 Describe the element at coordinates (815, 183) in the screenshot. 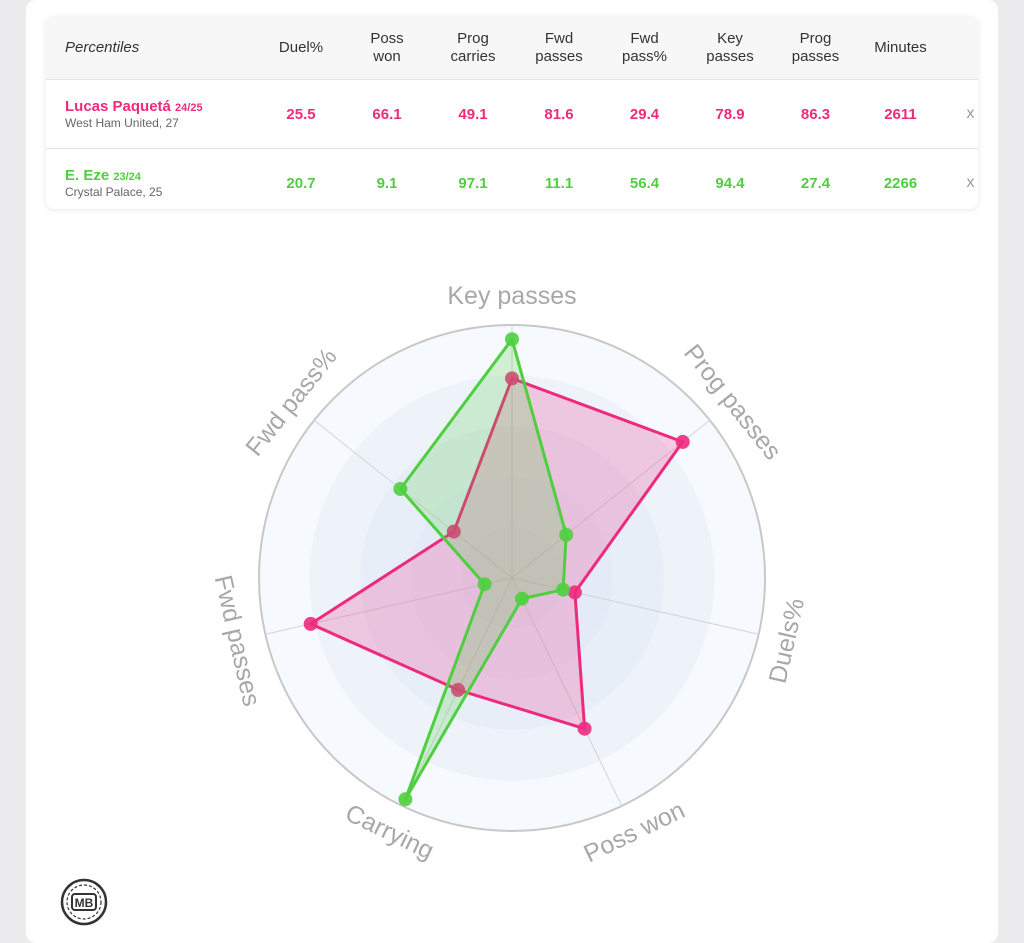

I see `value-prog-passes: 27.4` at that location.